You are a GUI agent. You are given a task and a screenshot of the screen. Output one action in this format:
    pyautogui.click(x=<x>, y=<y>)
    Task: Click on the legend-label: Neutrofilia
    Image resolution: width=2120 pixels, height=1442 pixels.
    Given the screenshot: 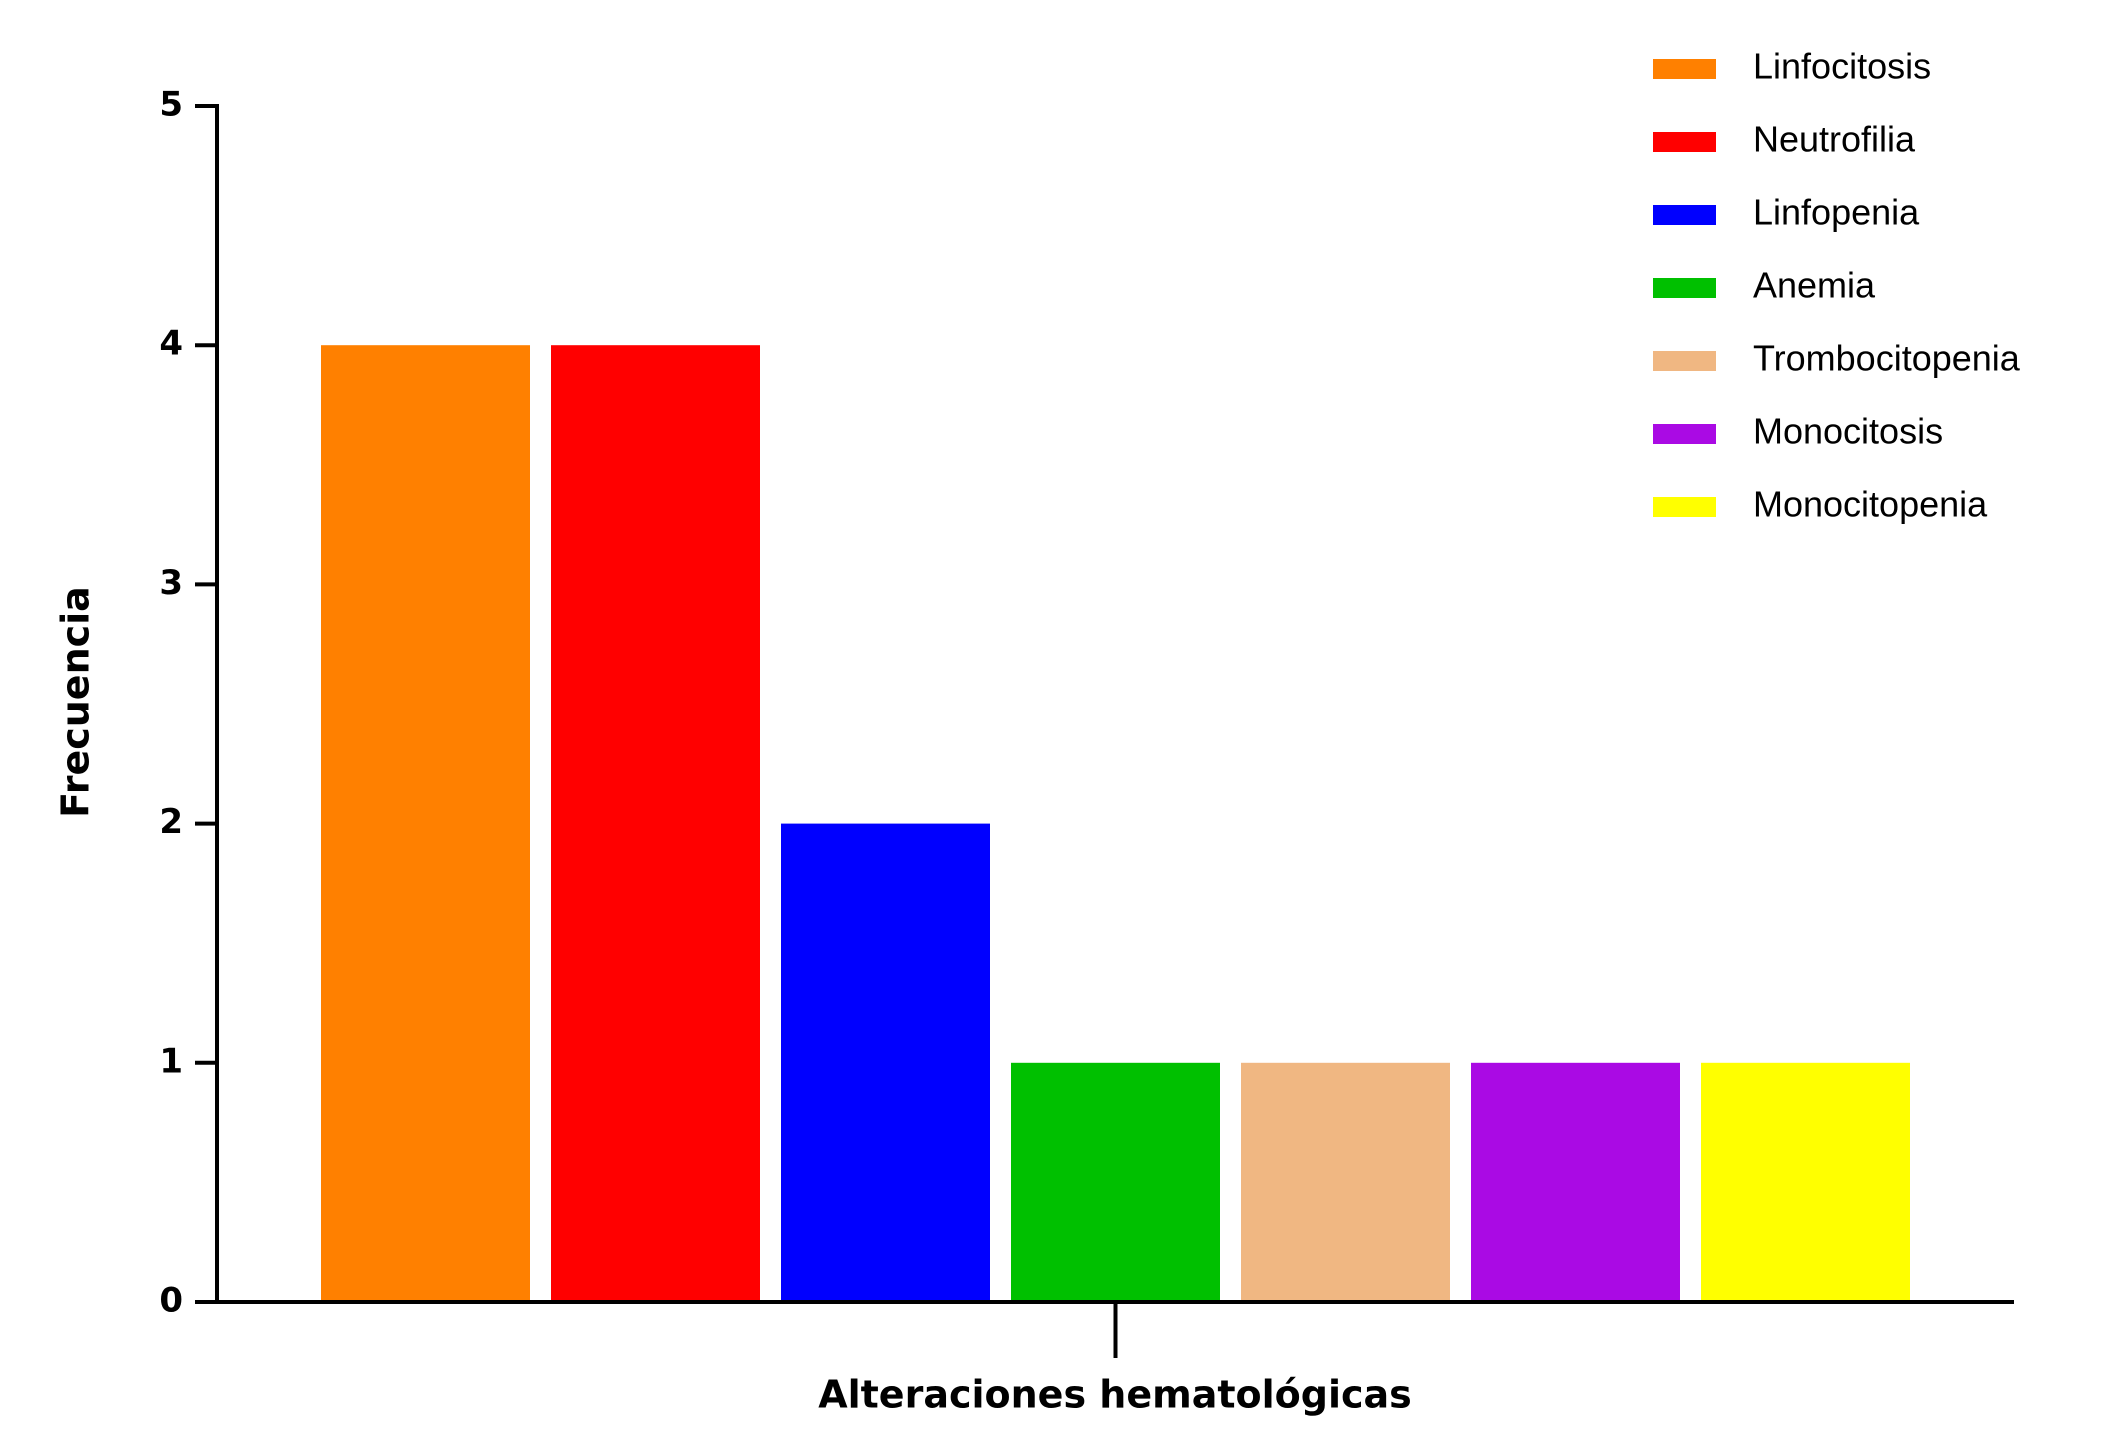 What is the action you would take?
    pyautogui.click(x=1834, y=139)
    